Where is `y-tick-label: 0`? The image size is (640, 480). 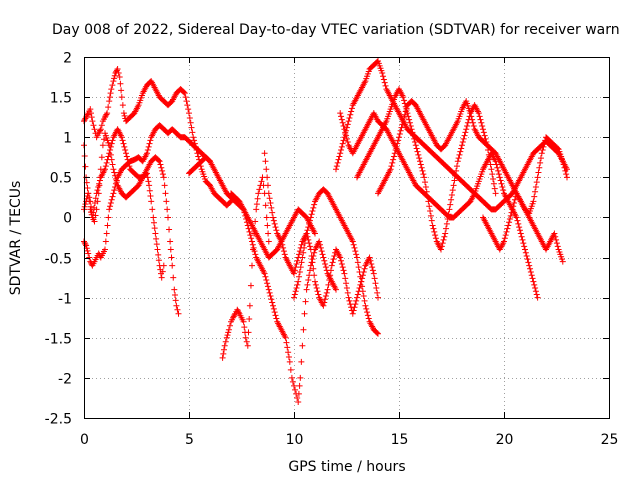
y-tick-label: 0 is located at coordinates (67, 219).